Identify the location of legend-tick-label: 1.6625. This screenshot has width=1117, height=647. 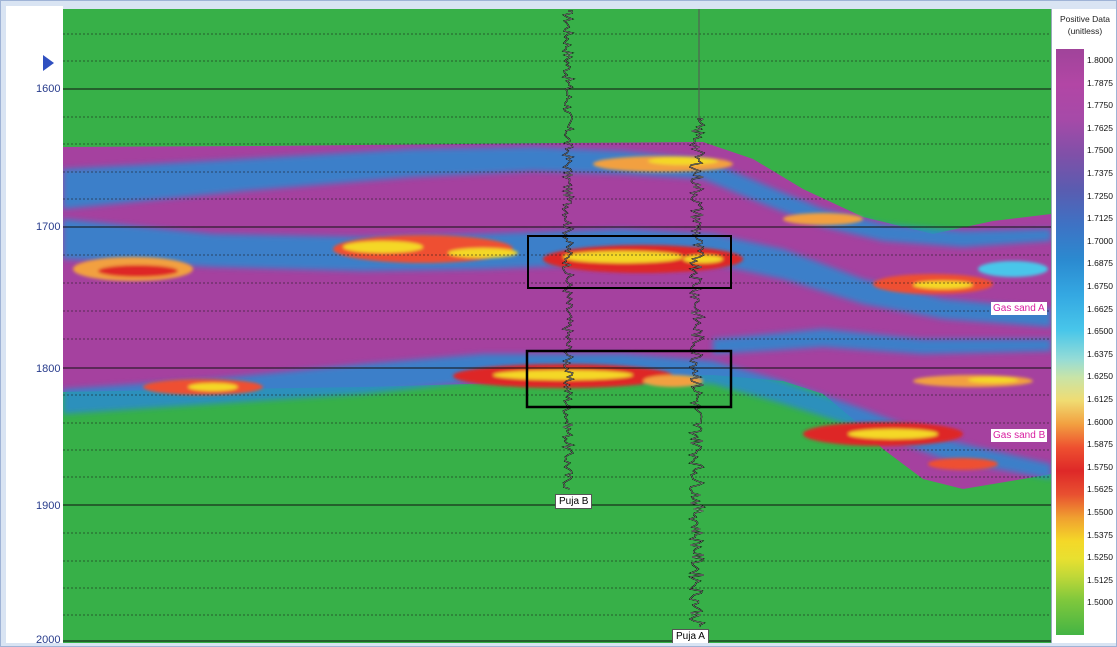
(1100, 308).